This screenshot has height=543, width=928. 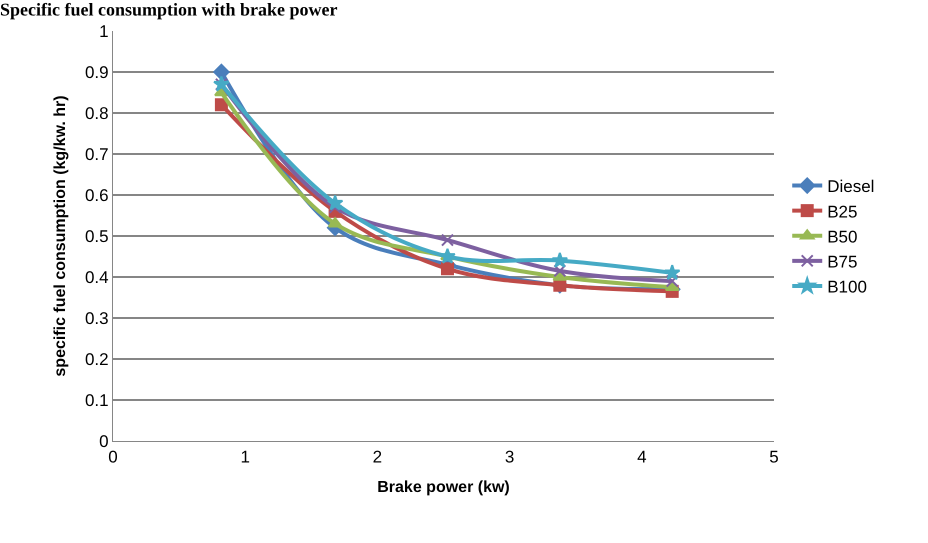 What do you see at coordinates (96, 236) in the screenshot?
I see `y-tick-label: 0.5` at bounding box center [96, 236].